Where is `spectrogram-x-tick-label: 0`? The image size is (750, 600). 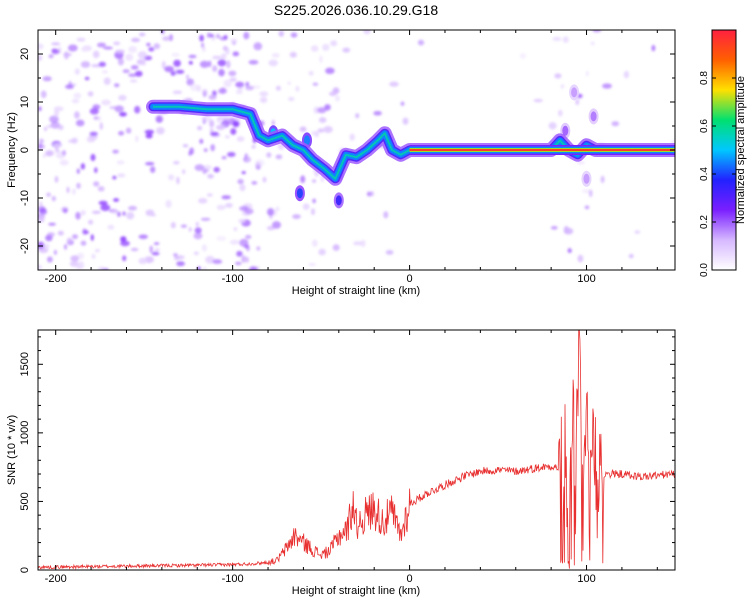
spectrogram-x-tick-label: 0 is located at coordinates (410, 279).